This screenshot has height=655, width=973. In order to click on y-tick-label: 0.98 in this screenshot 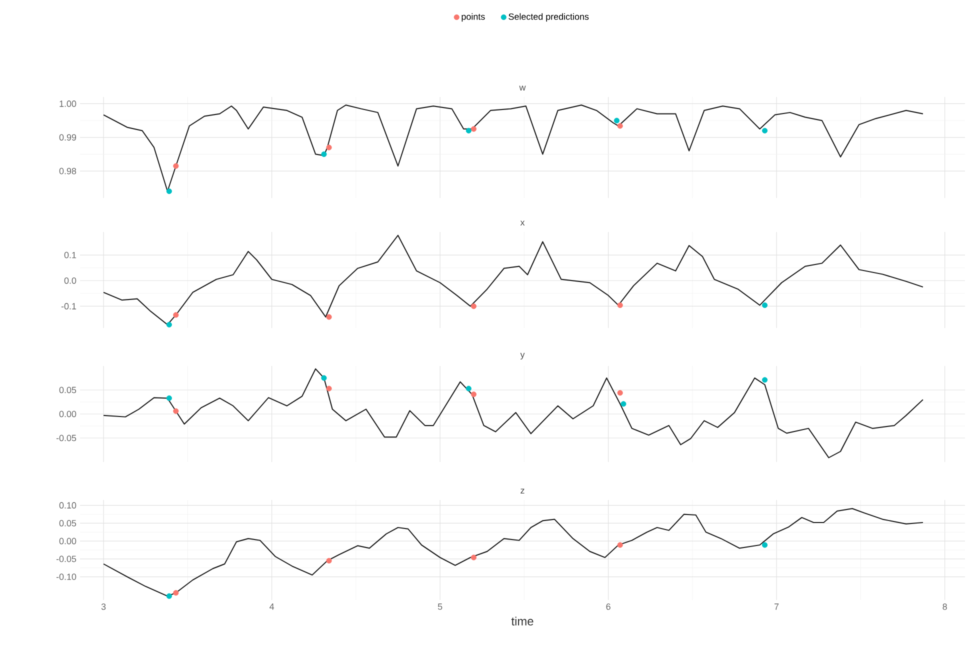, I will do `click(67, 171)`.